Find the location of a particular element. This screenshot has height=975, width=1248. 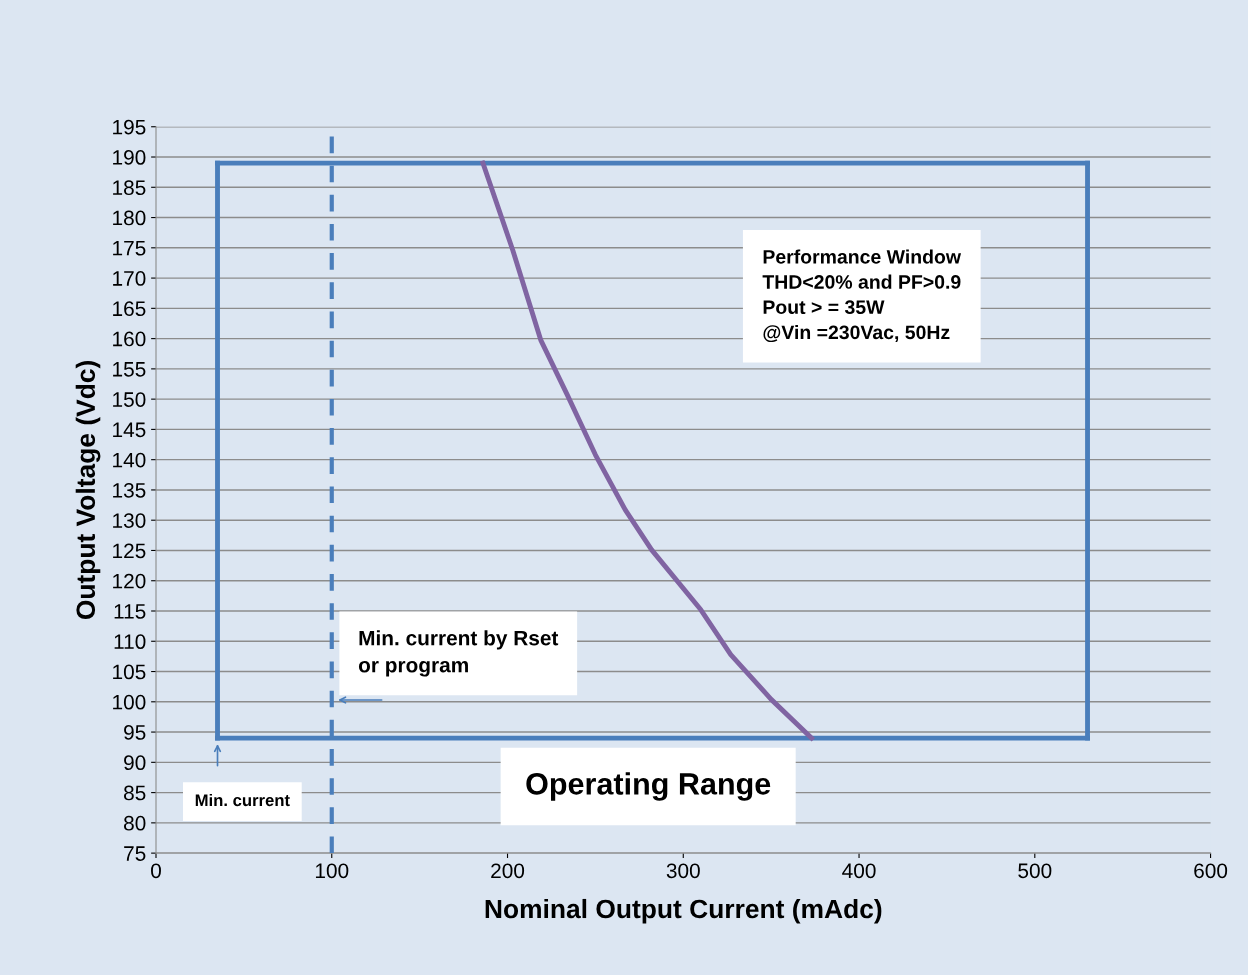

y-tick-label: 145 is located at coordinates (129, 430).